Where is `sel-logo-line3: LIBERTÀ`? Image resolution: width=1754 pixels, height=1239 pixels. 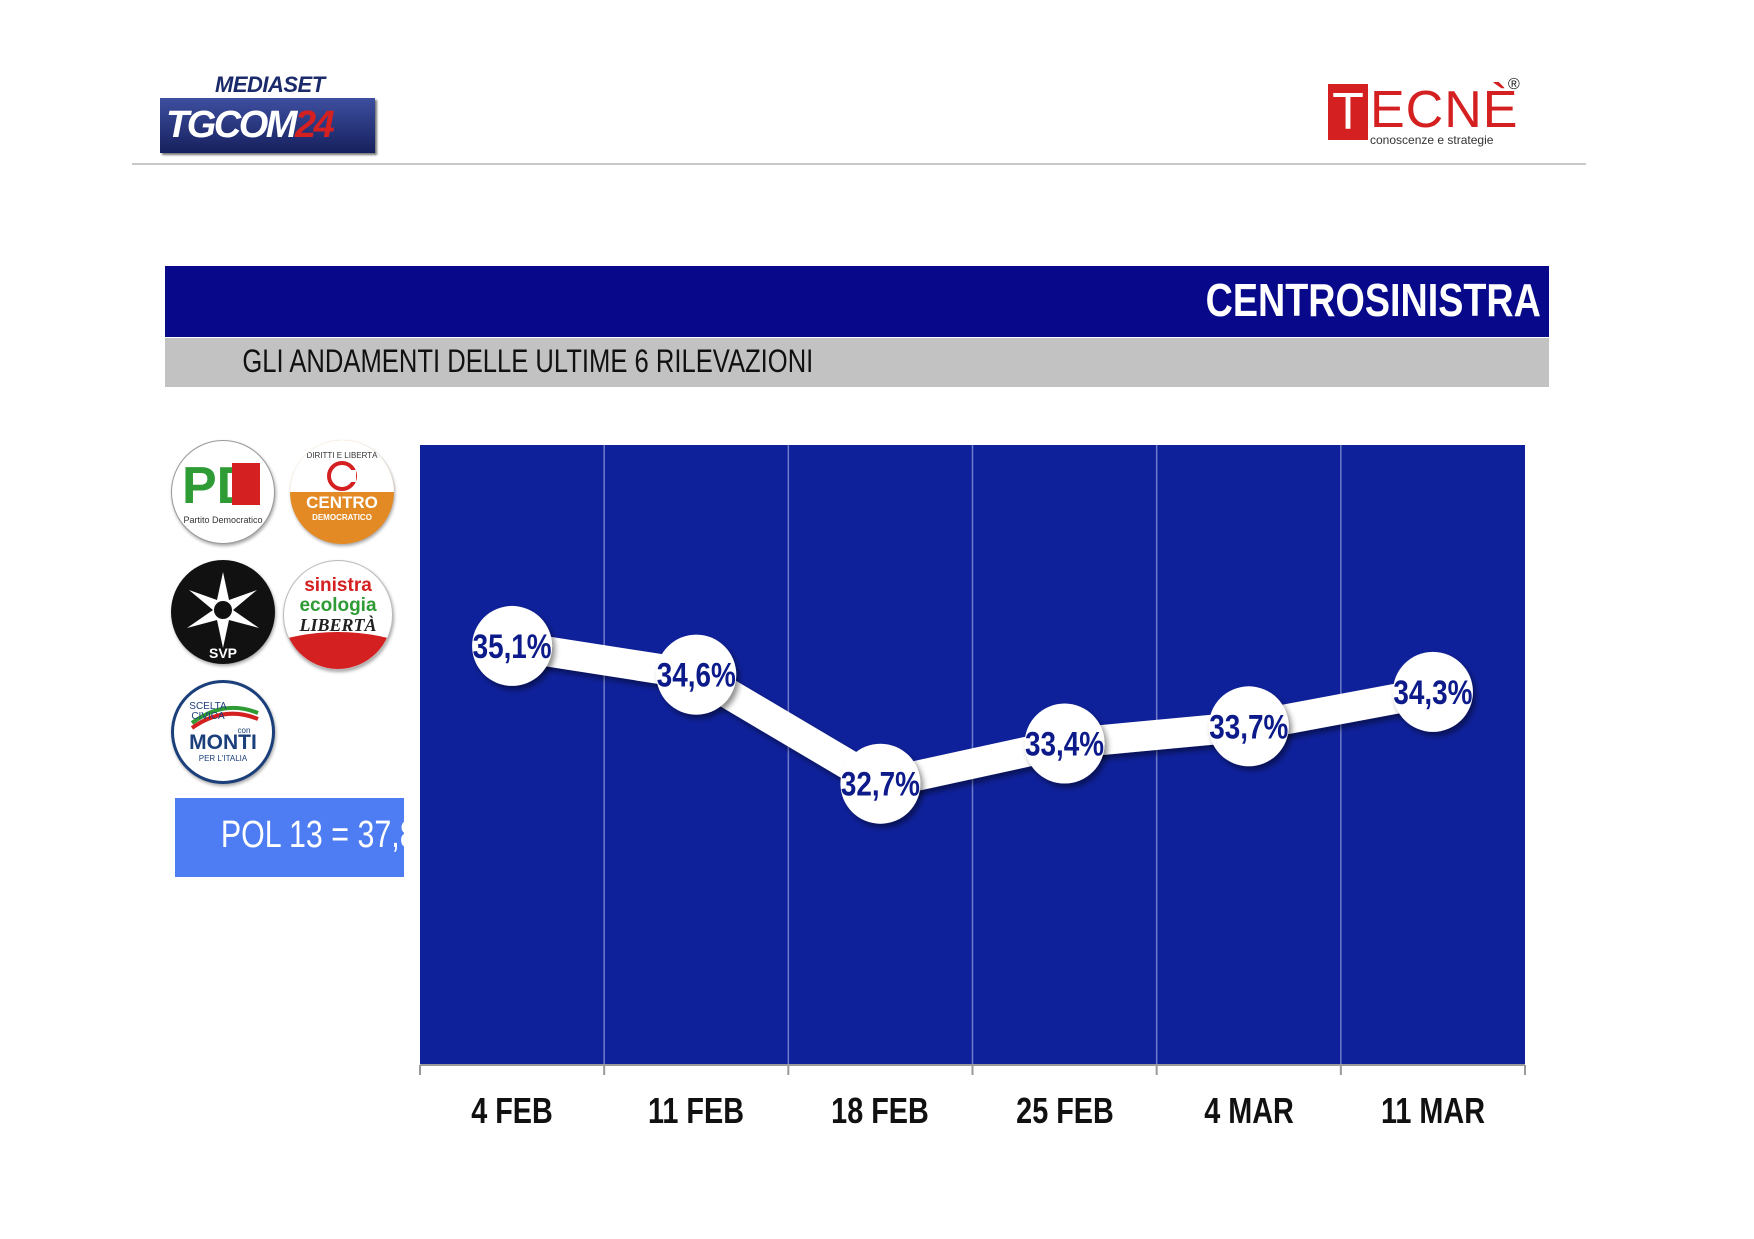
sel-logo-line3: LIBERTÀ is located at coordinates (337, 624).